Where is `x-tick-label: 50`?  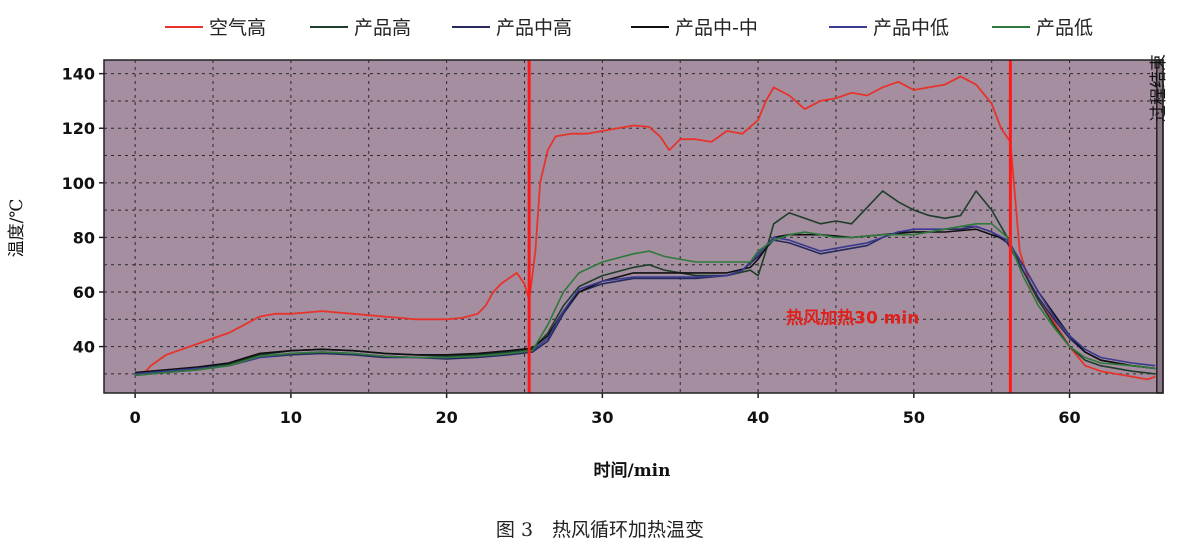 x-tick-label: 50 is located at coordinates (914, 417).